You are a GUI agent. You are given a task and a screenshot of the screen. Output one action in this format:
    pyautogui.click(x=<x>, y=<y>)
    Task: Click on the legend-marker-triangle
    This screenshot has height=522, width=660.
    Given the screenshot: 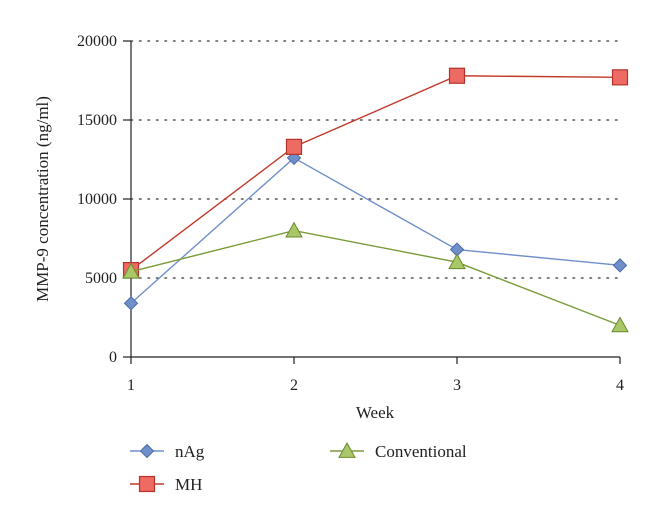 What is the action you would take?
    pyautogui.click(x=347, y=449)
    